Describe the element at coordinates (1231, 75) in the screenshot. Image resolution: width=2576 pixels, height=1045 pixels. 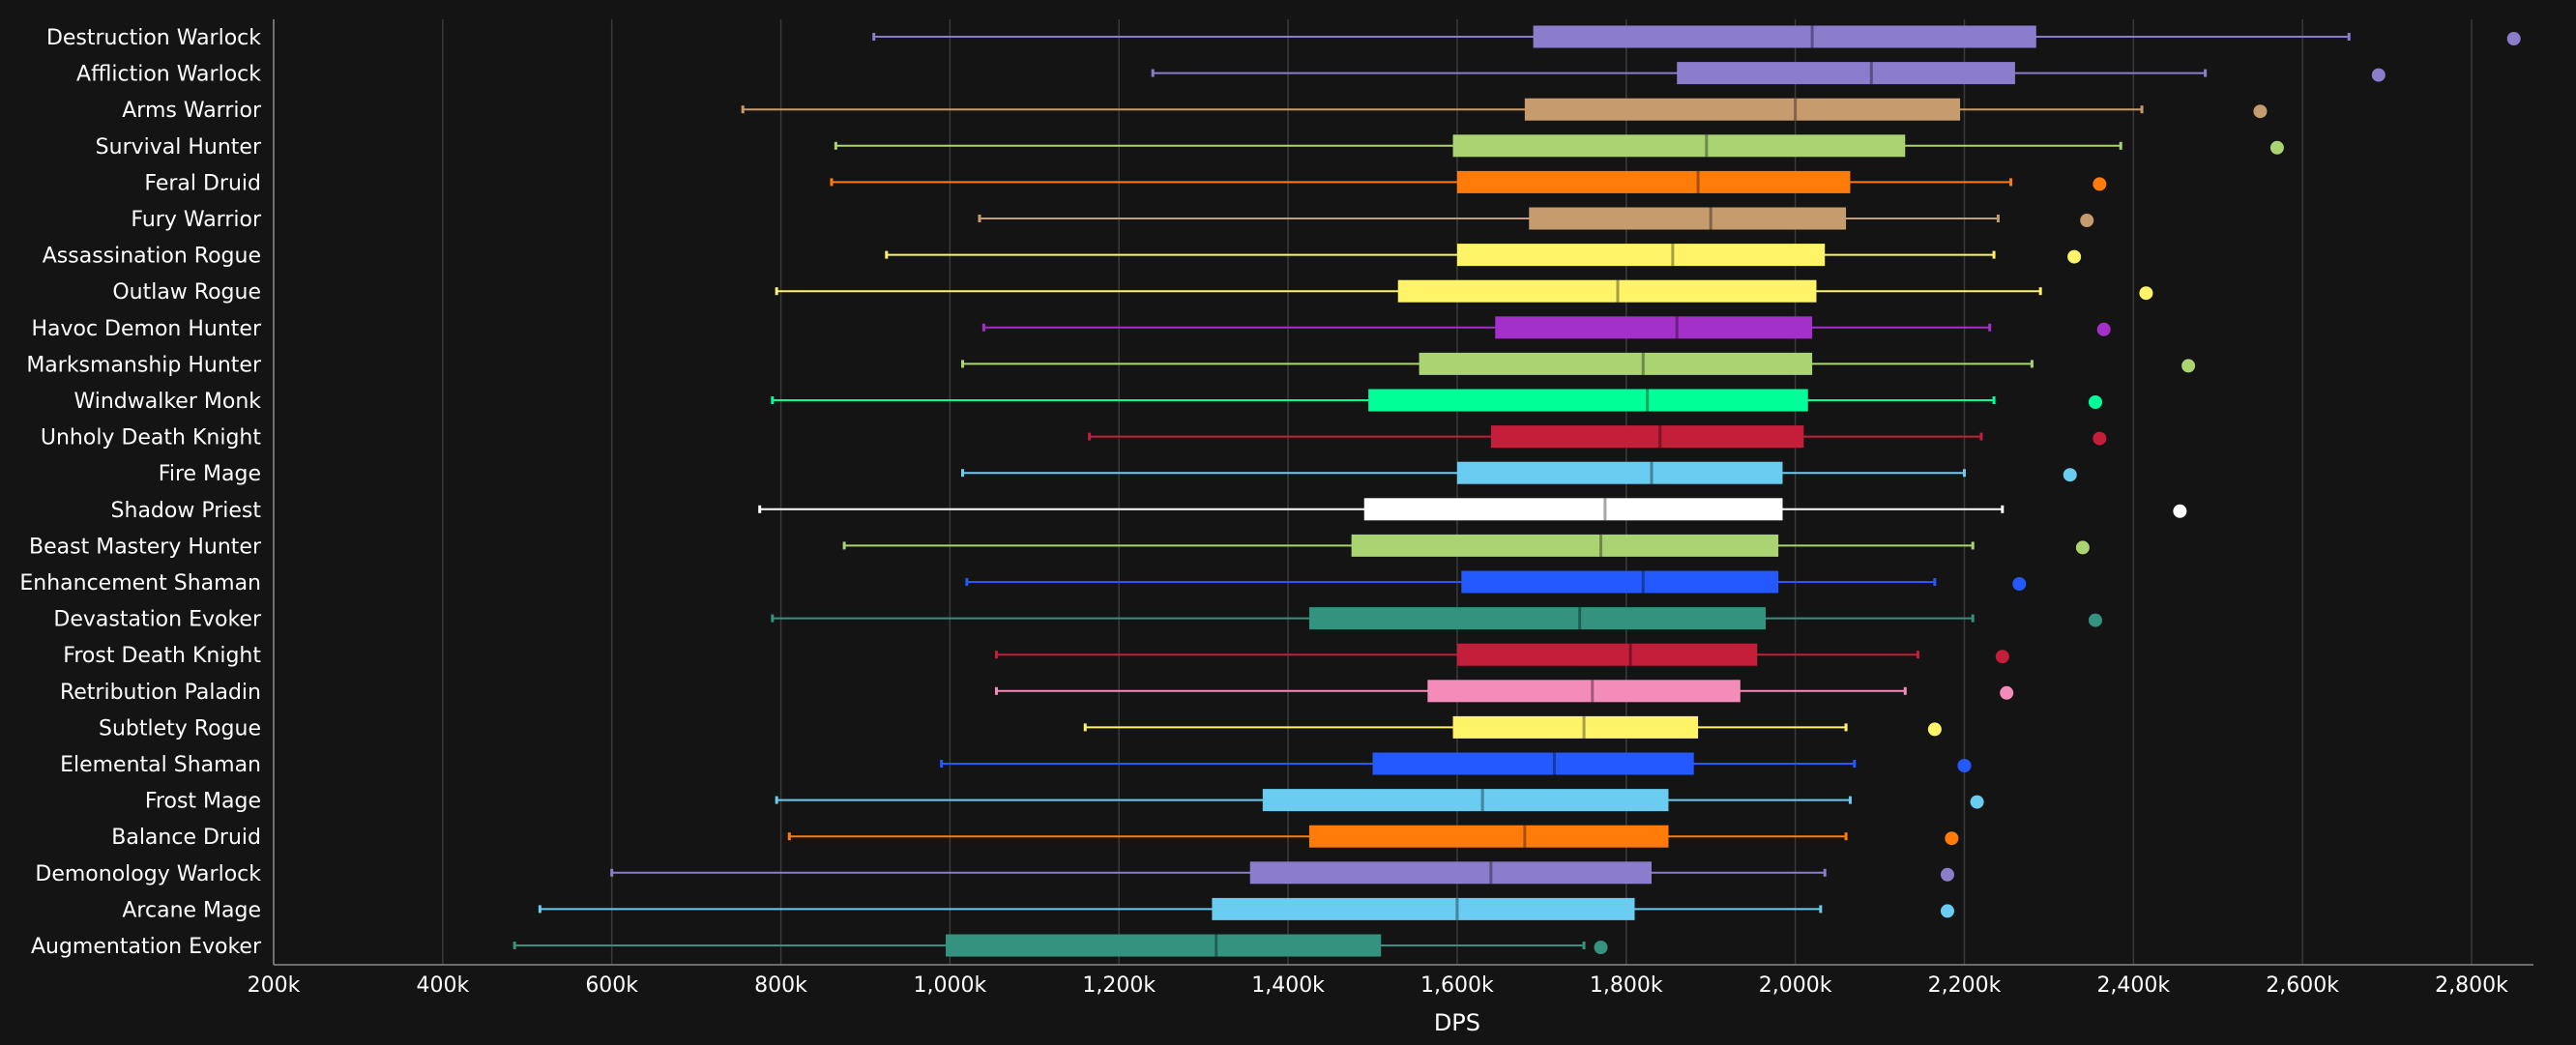
I see `spec-row: Affliction Warlock` at that location.